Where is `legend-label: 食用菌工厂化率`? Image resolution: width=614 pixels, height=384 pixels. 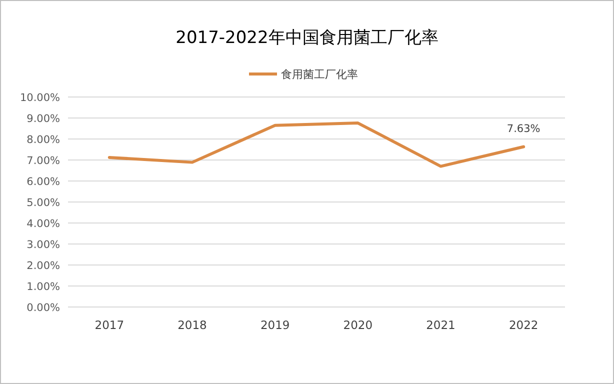 legend-label: 食用菌工厂化率 is located at coordinates (319, 74).